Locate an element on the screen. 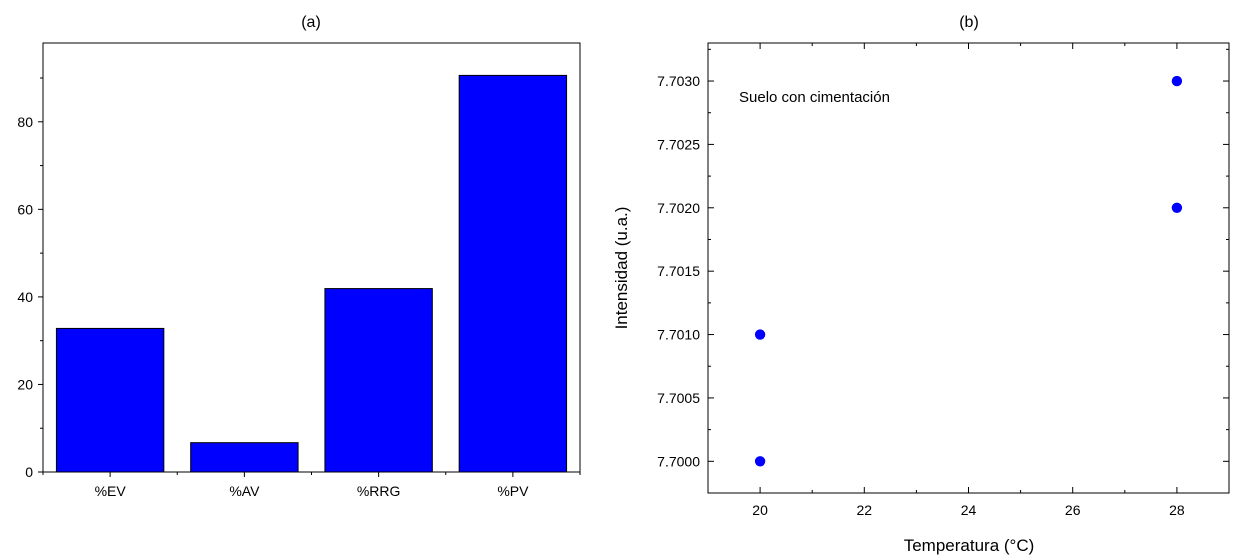 The height and width of the screenshot is (556, 1243). y-tick-label: 20 is located at coordinates (25, 384).